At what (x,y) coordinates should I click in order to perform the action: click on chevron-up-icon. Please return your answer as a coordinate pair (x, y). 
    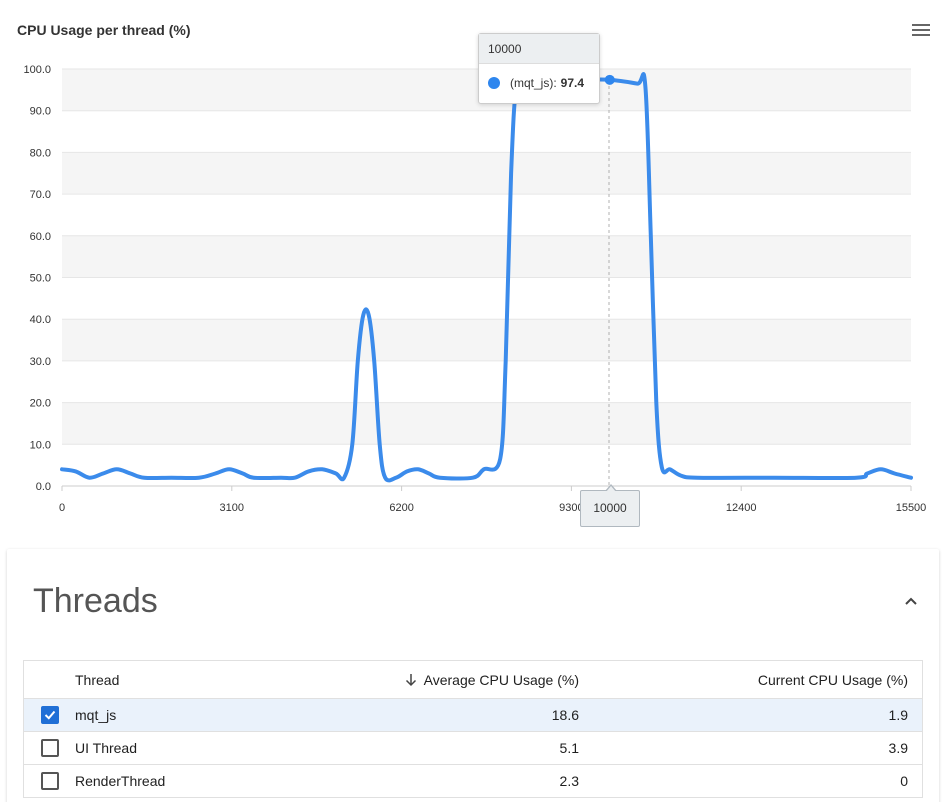
    Looking at the image, I should click on (911, 601).